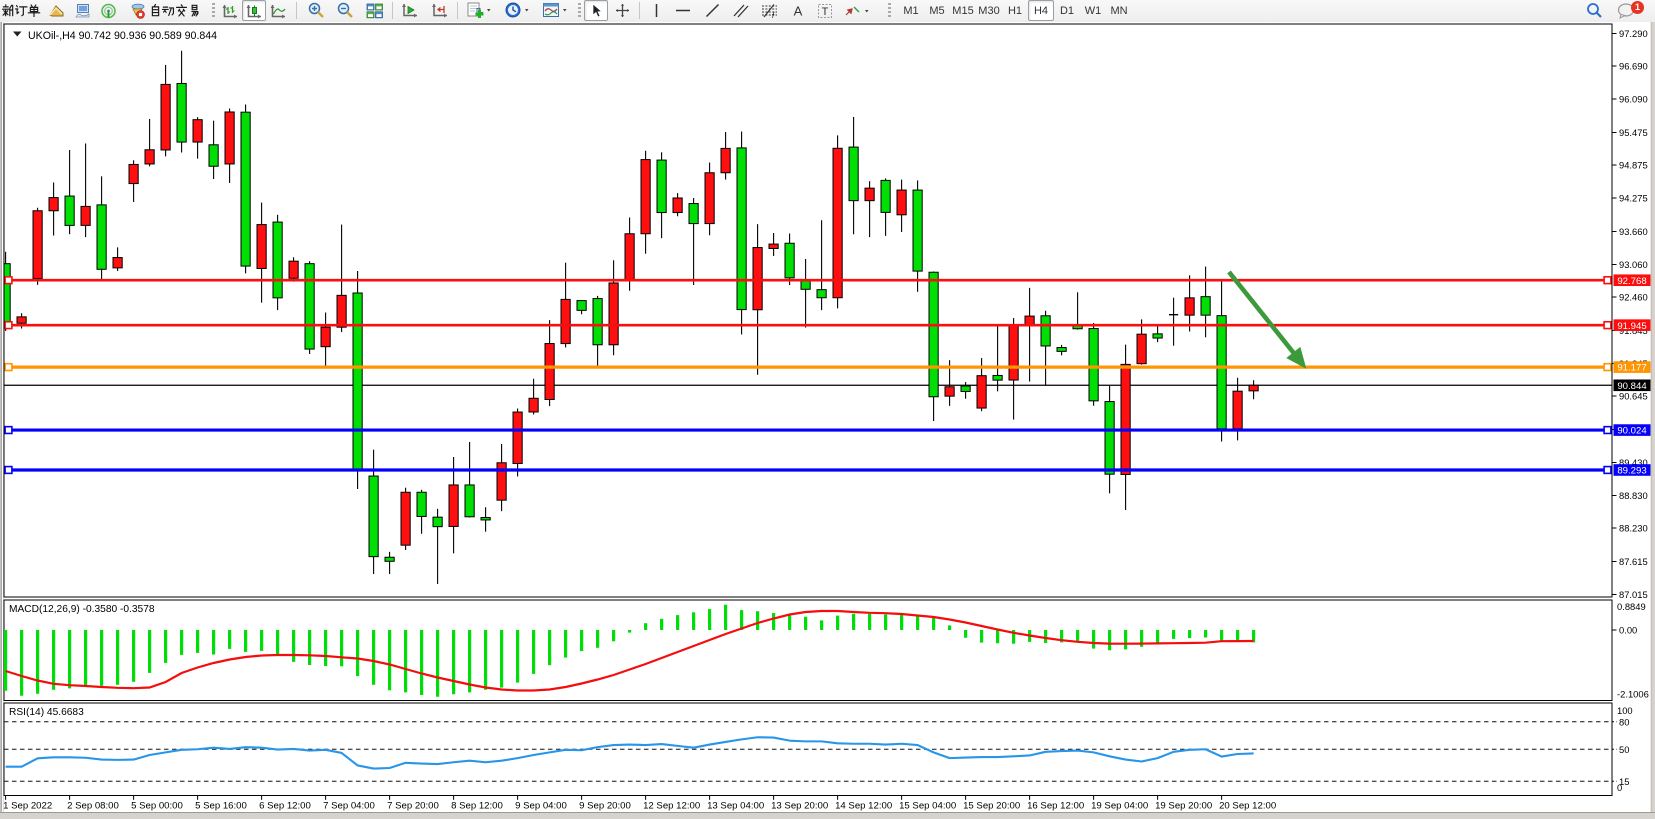  I want to click on current-price-badge: 90.844, so click(1632, 385).